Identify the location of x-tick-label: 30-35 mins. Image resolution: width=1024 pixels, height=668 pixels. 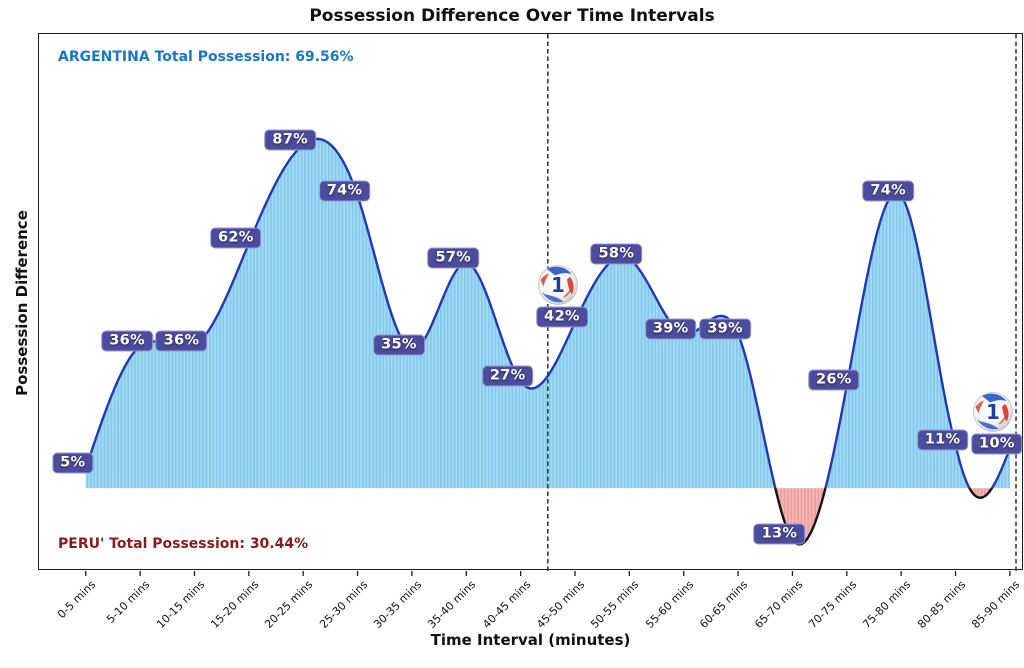
(398, 604).